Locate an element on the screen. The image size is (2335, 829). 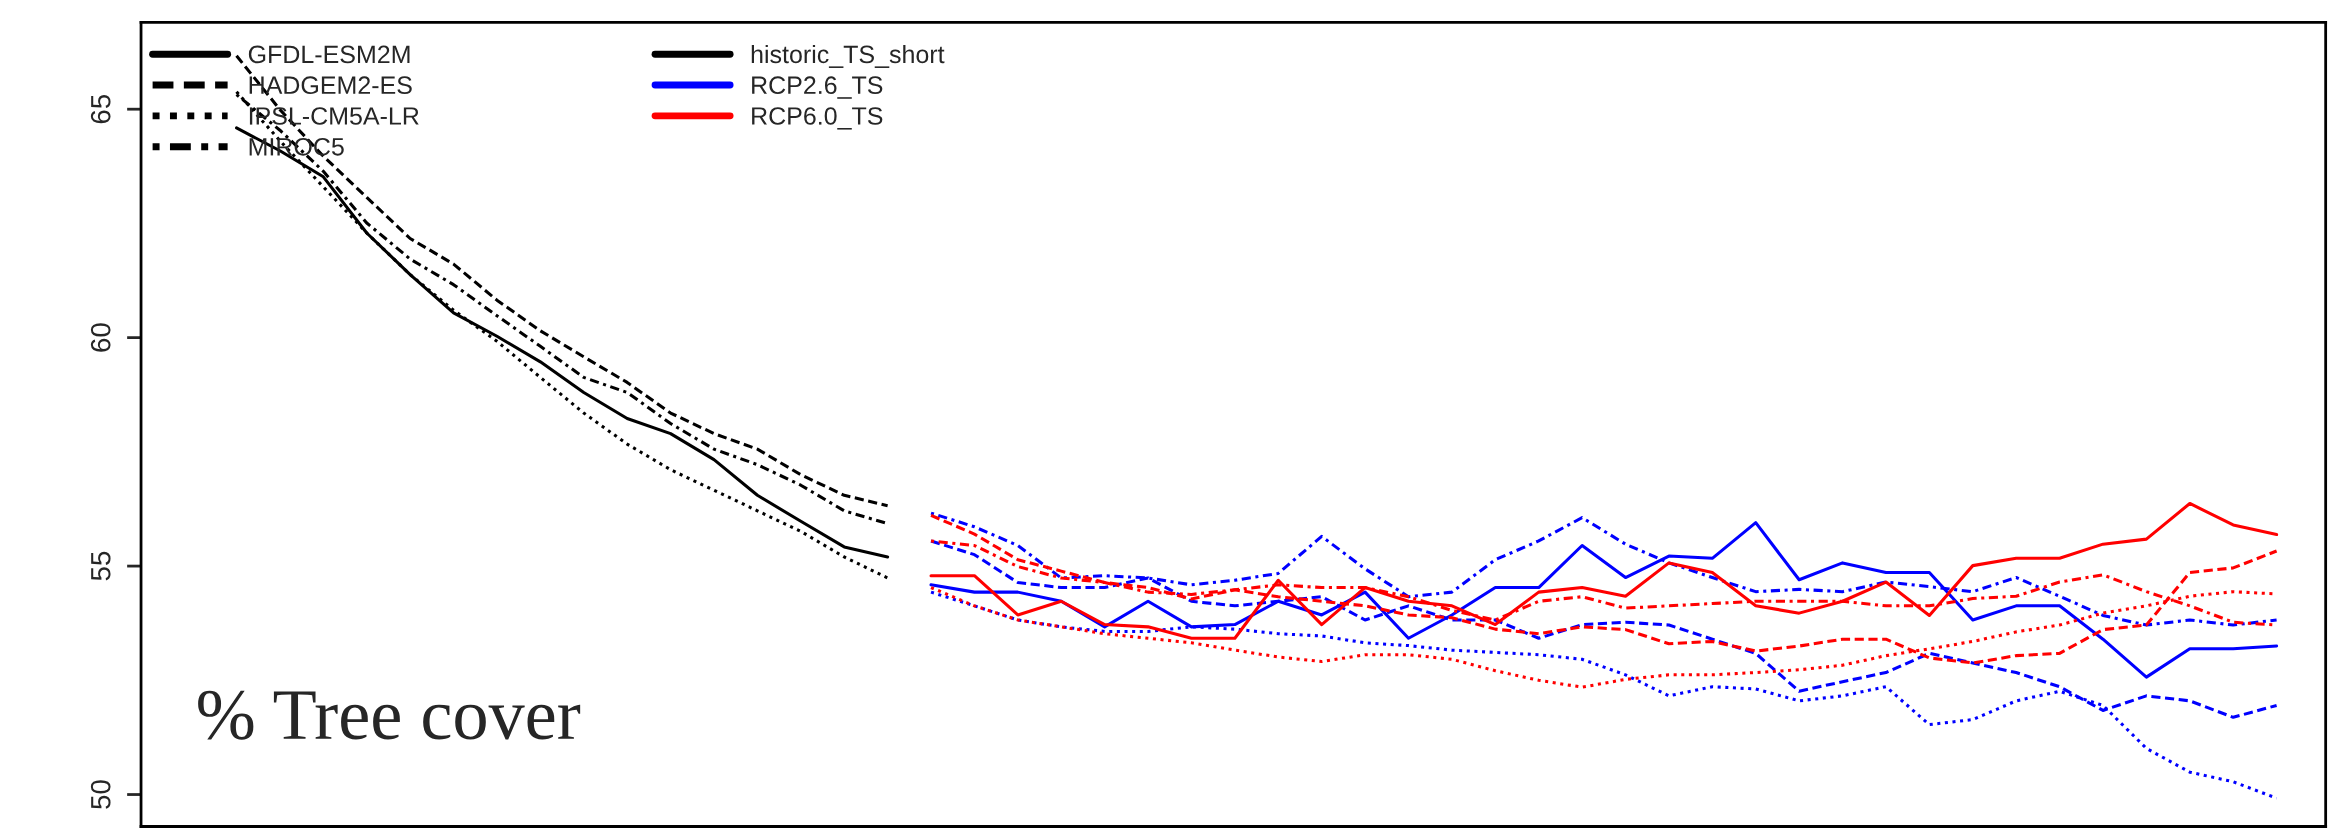
annotation: % Tree cover is located at coordinates (389, 715).